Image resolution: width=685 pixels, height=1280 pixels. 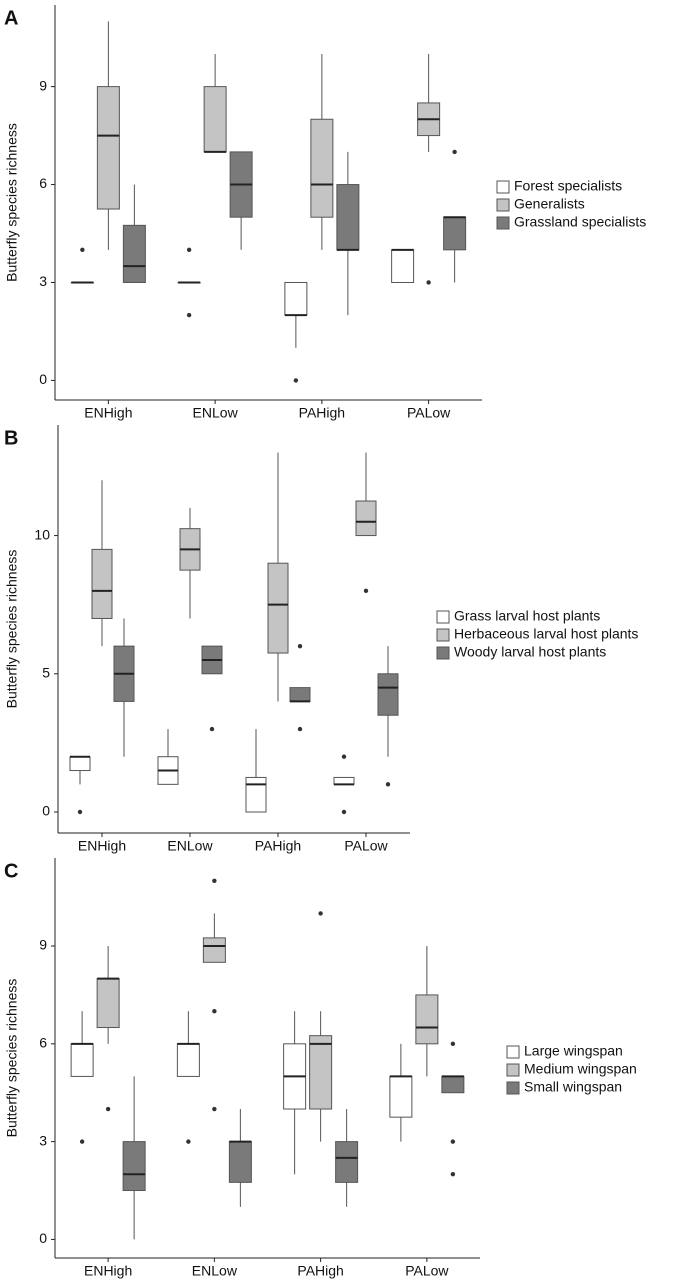 I want to click on legend-label: Grass larval host plants, so click(x=527, y=616).